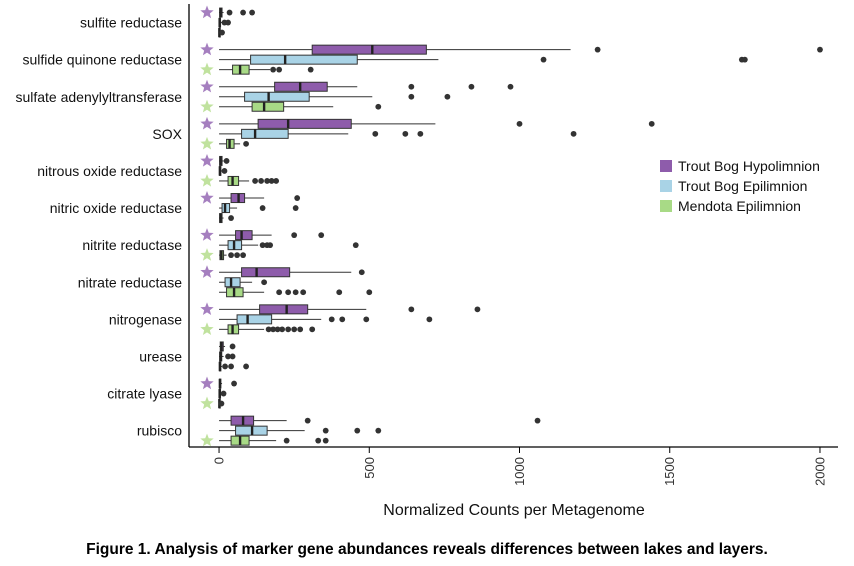 The width and height of the screenshot is (854, 566). I want to click on x-tick-label: 1000, so click(519, 471).